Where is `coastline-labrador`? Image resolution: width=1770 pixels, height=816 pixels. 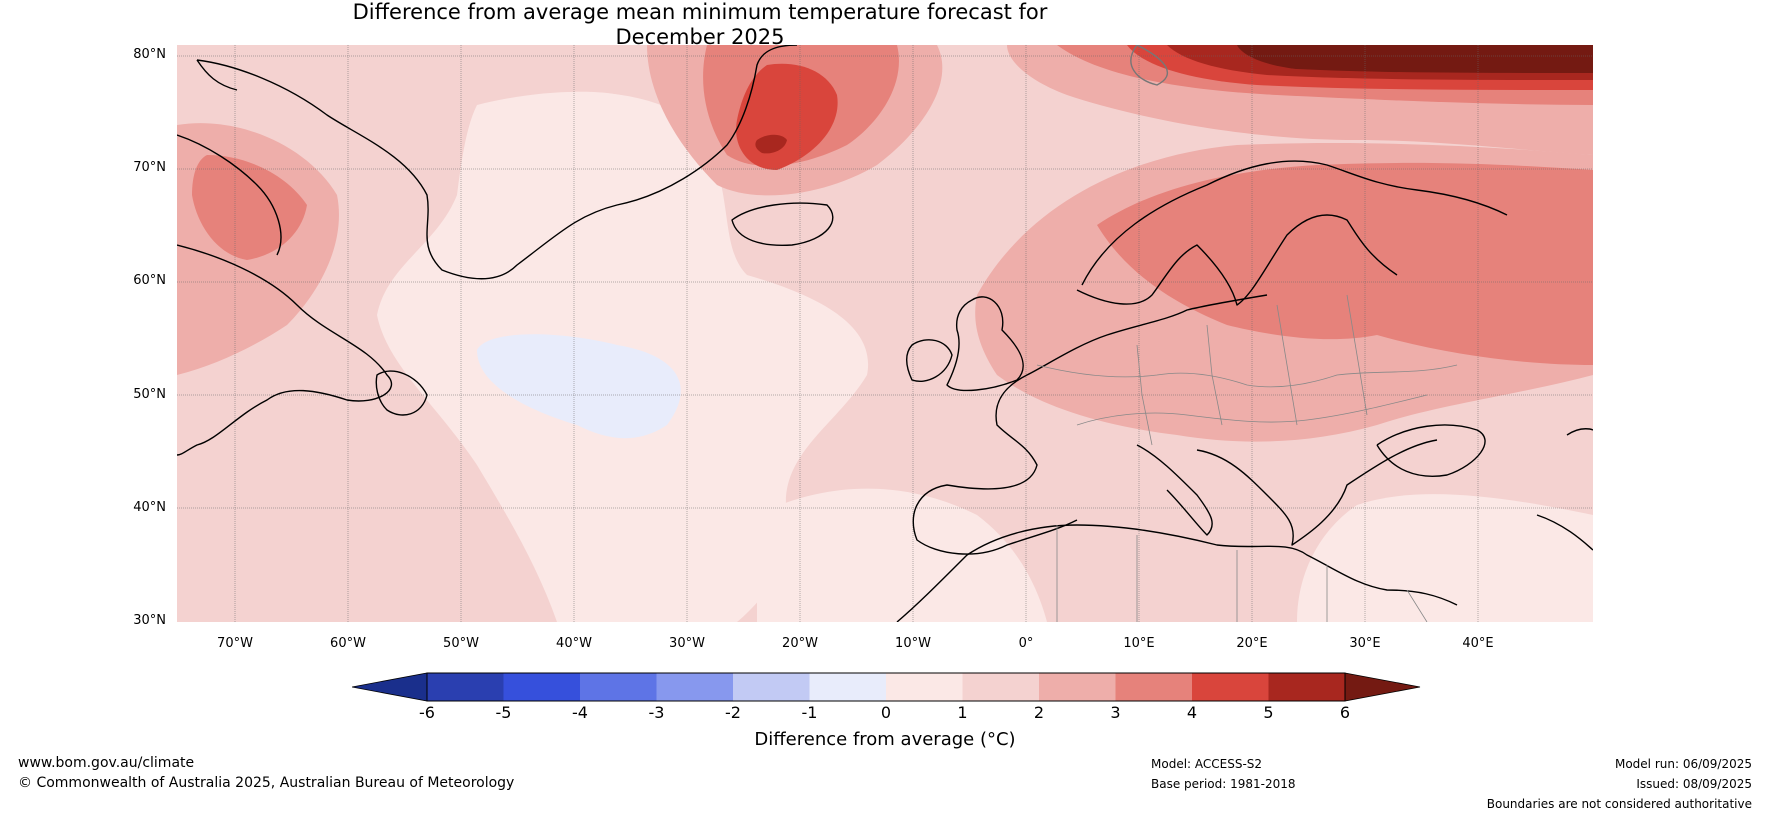
coastline-labrador is located at coordinates (285, 350).